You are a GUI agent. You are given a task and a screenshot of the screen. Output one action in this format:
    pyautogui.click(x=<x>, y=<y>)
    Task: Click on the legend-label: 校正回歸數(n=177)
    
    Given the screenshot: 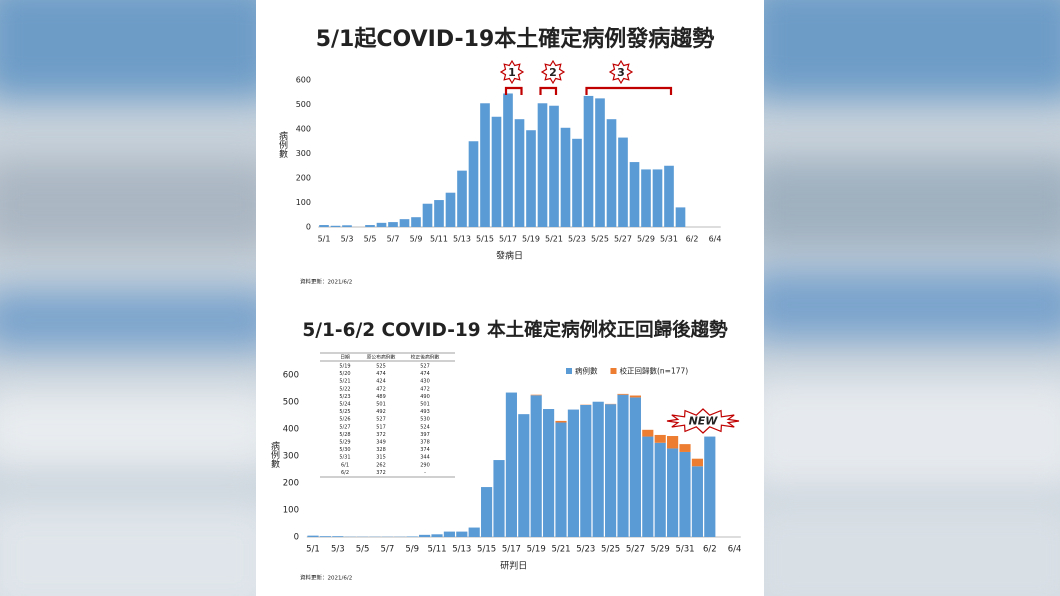 What is the action you would take?
    pyautogui.click(x=654, y=371)
    